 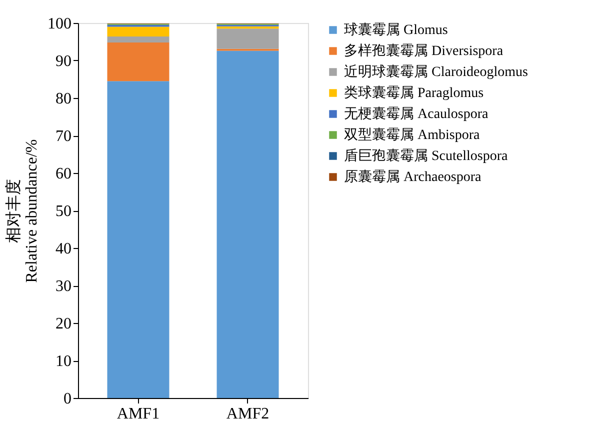 What do you see at coordinates (412, 135) in the screenshot?
I see `legend-label: 双型囊霉属 Ambispora` at bounding box center [412, 135].